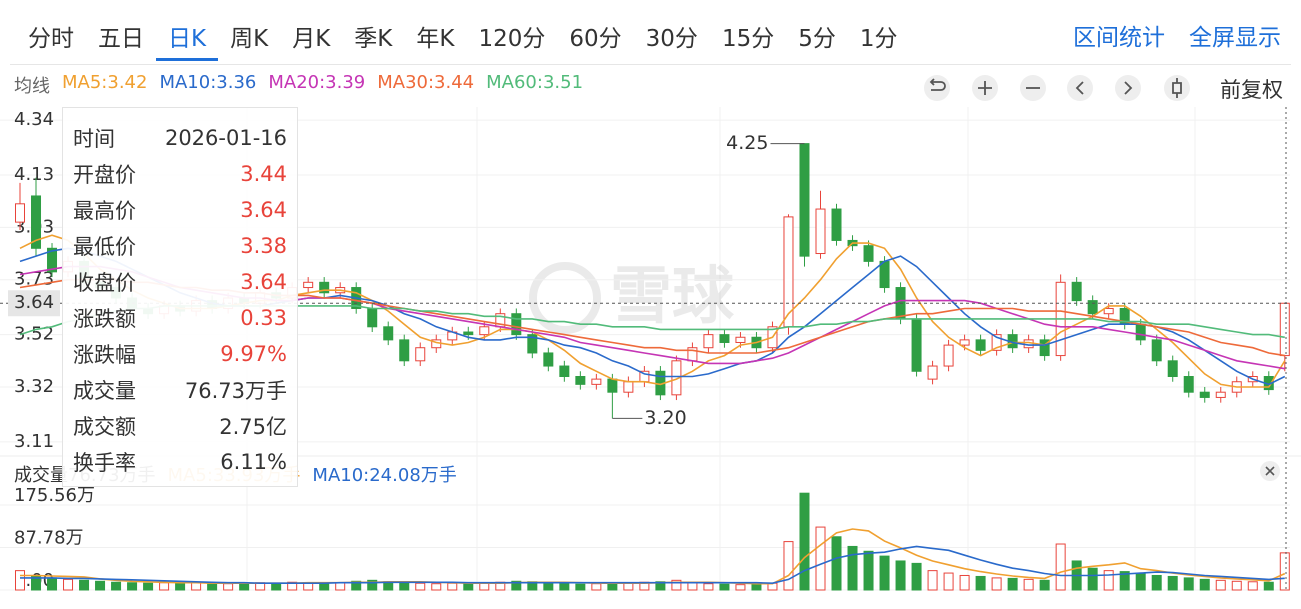 The image size is (1301, 609). Describe the element at coordinates (1270, 471) in the screenshot. I see `close-button` at that location.